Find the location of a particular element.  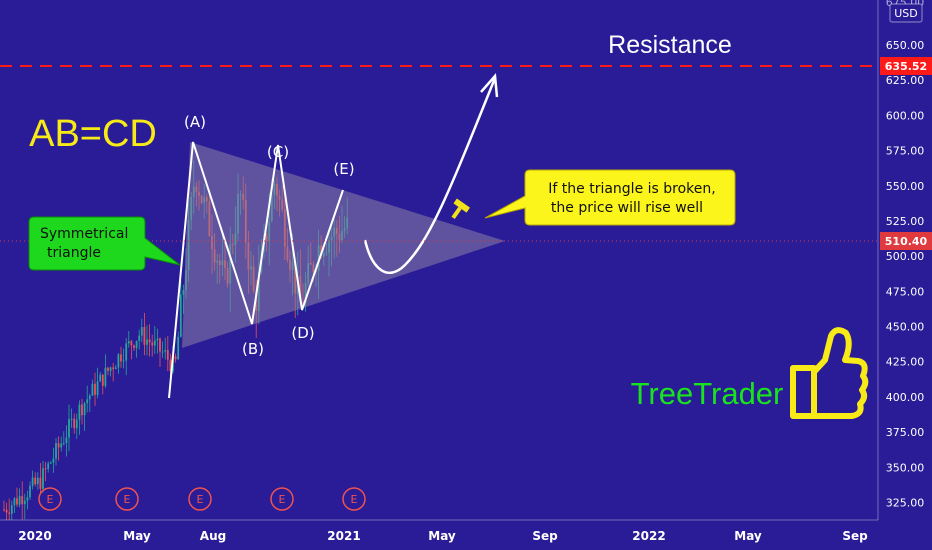

currency-badge is located at coordinates (906, 13).